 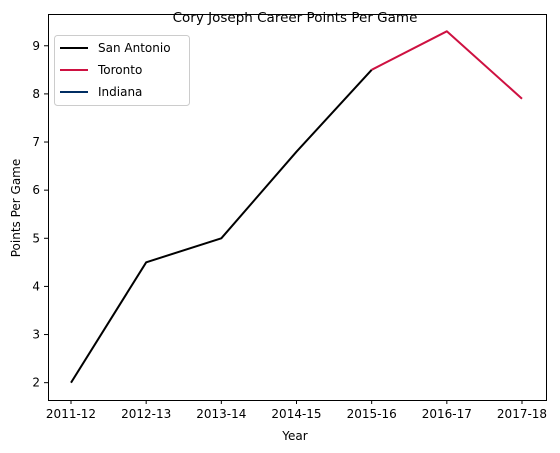 What do you see at coordinates (71, 414) in the screenshot?
I see `x-tick-label: 2011-12` at bounding box center [71, 414].